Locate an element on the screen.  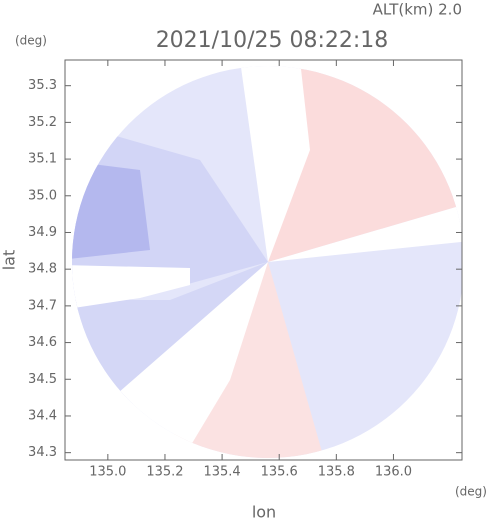
y-tick-label: 35.1 is located at coordinates (42, 159).